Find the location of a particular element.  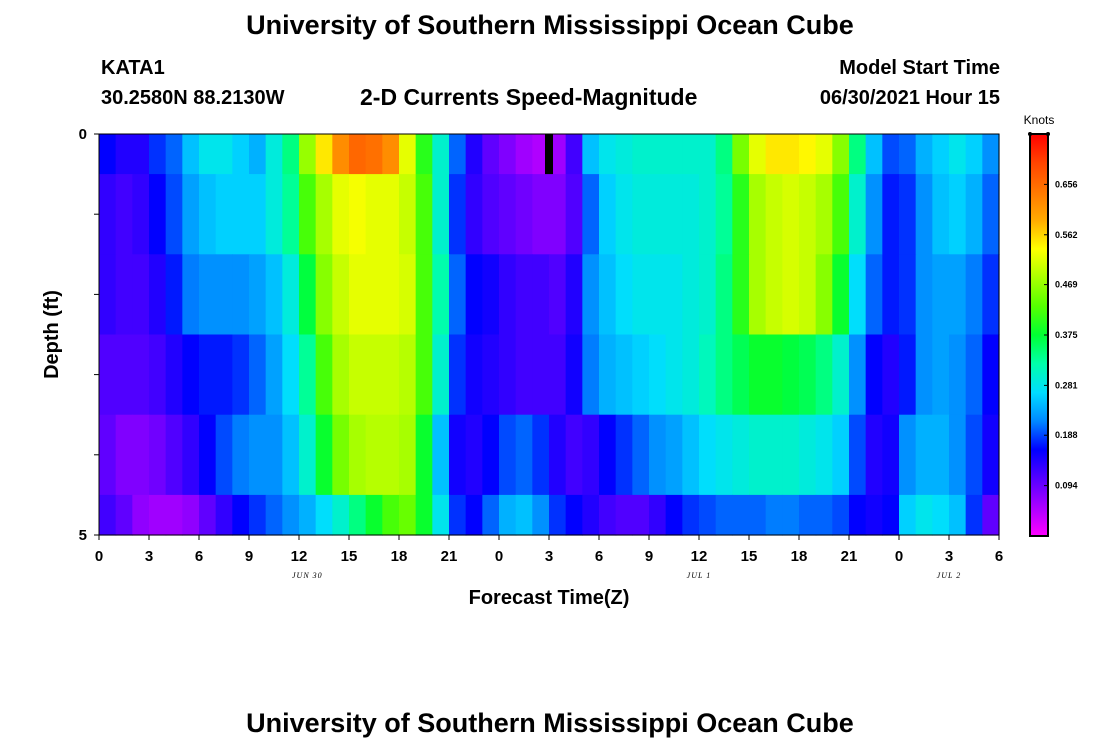

colorbar-title: Knots is located at coordinates (1039, 120).